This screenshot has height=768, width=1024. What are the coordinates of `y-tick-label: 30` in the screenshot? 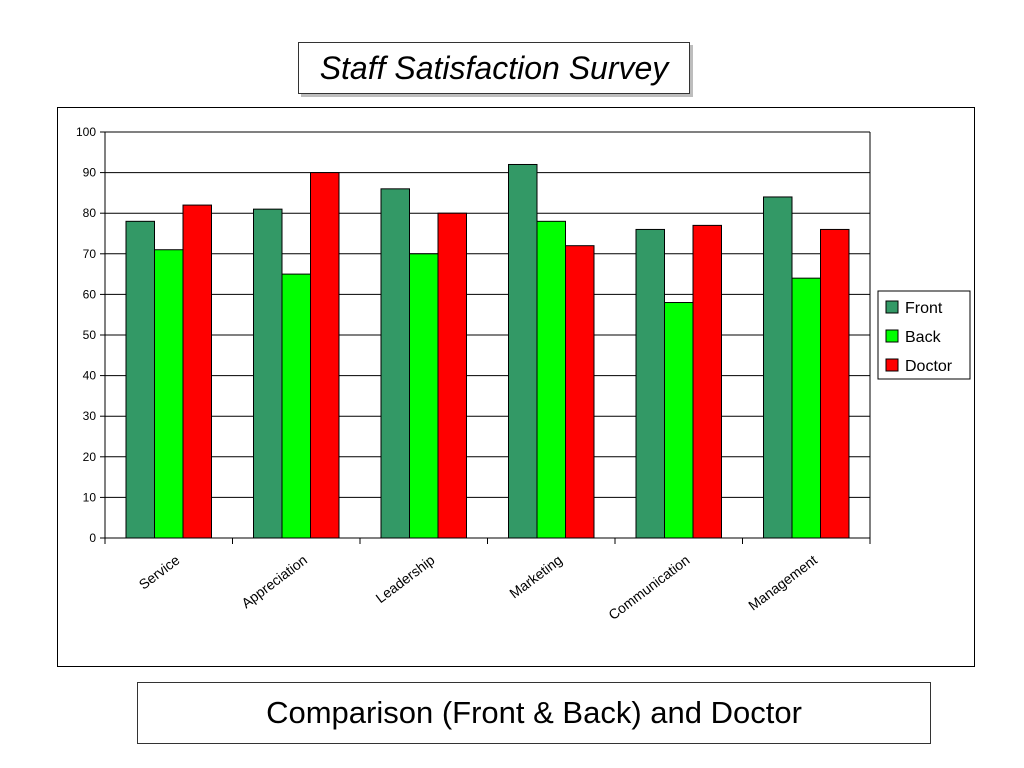 It's located at (90, 416).